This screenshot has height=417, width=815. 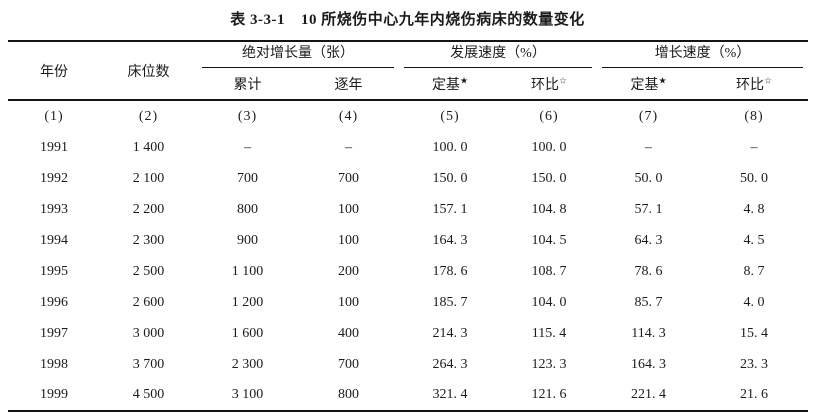 I want to click on table-row: 1991 1 400 – – 100. 0 100. 0 – –, so click(x=408, y=147).